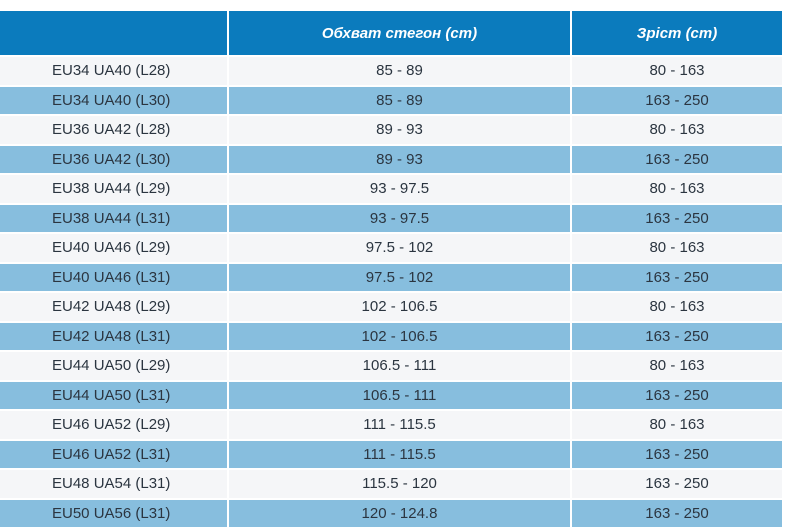 The height and width of the screenshot is (532, 786). I want to click on table-row: EU42 UA48 (L31) 102 - 106.5 163 - 250, so click(391, 336).